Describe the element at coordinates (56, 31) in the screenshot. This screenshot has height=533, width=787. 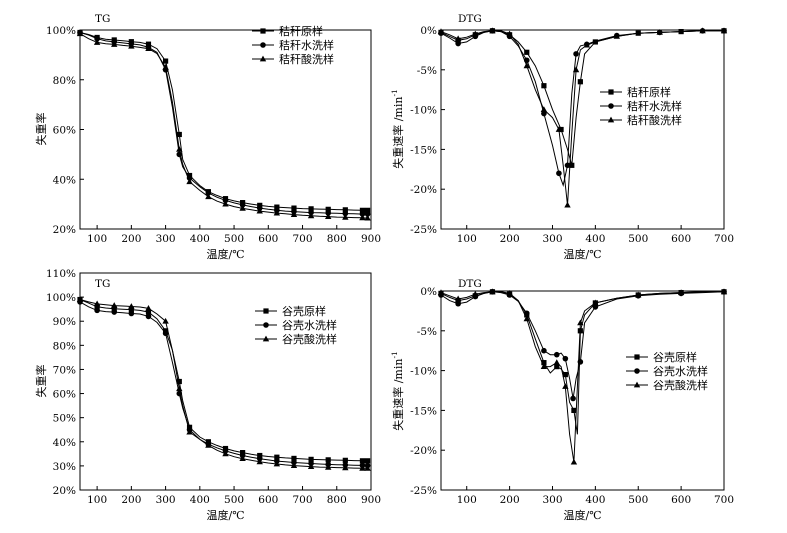
I see `y-tick-value: 100` at that location.